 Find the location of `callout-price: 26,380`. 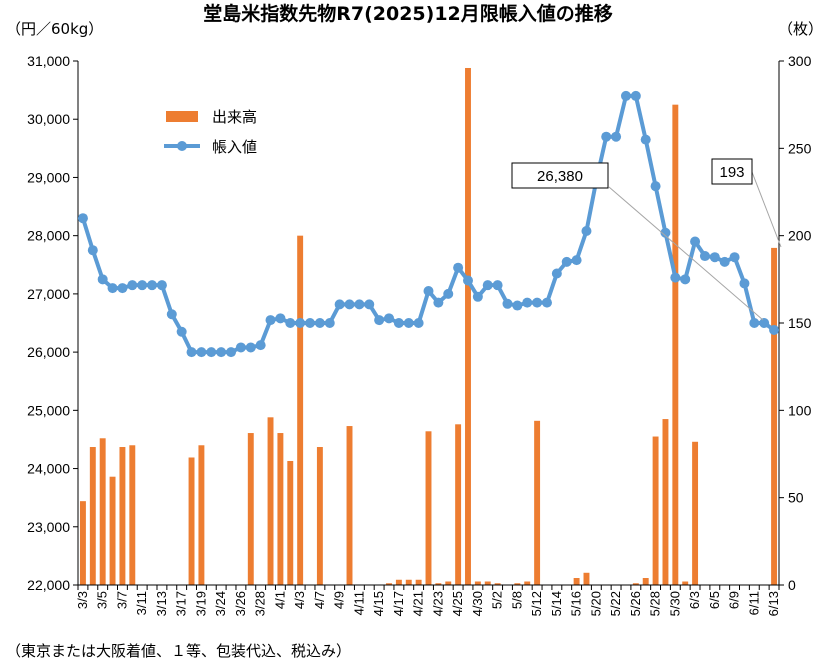

callout-price: 26,380 is located at coordinates (637, 241).